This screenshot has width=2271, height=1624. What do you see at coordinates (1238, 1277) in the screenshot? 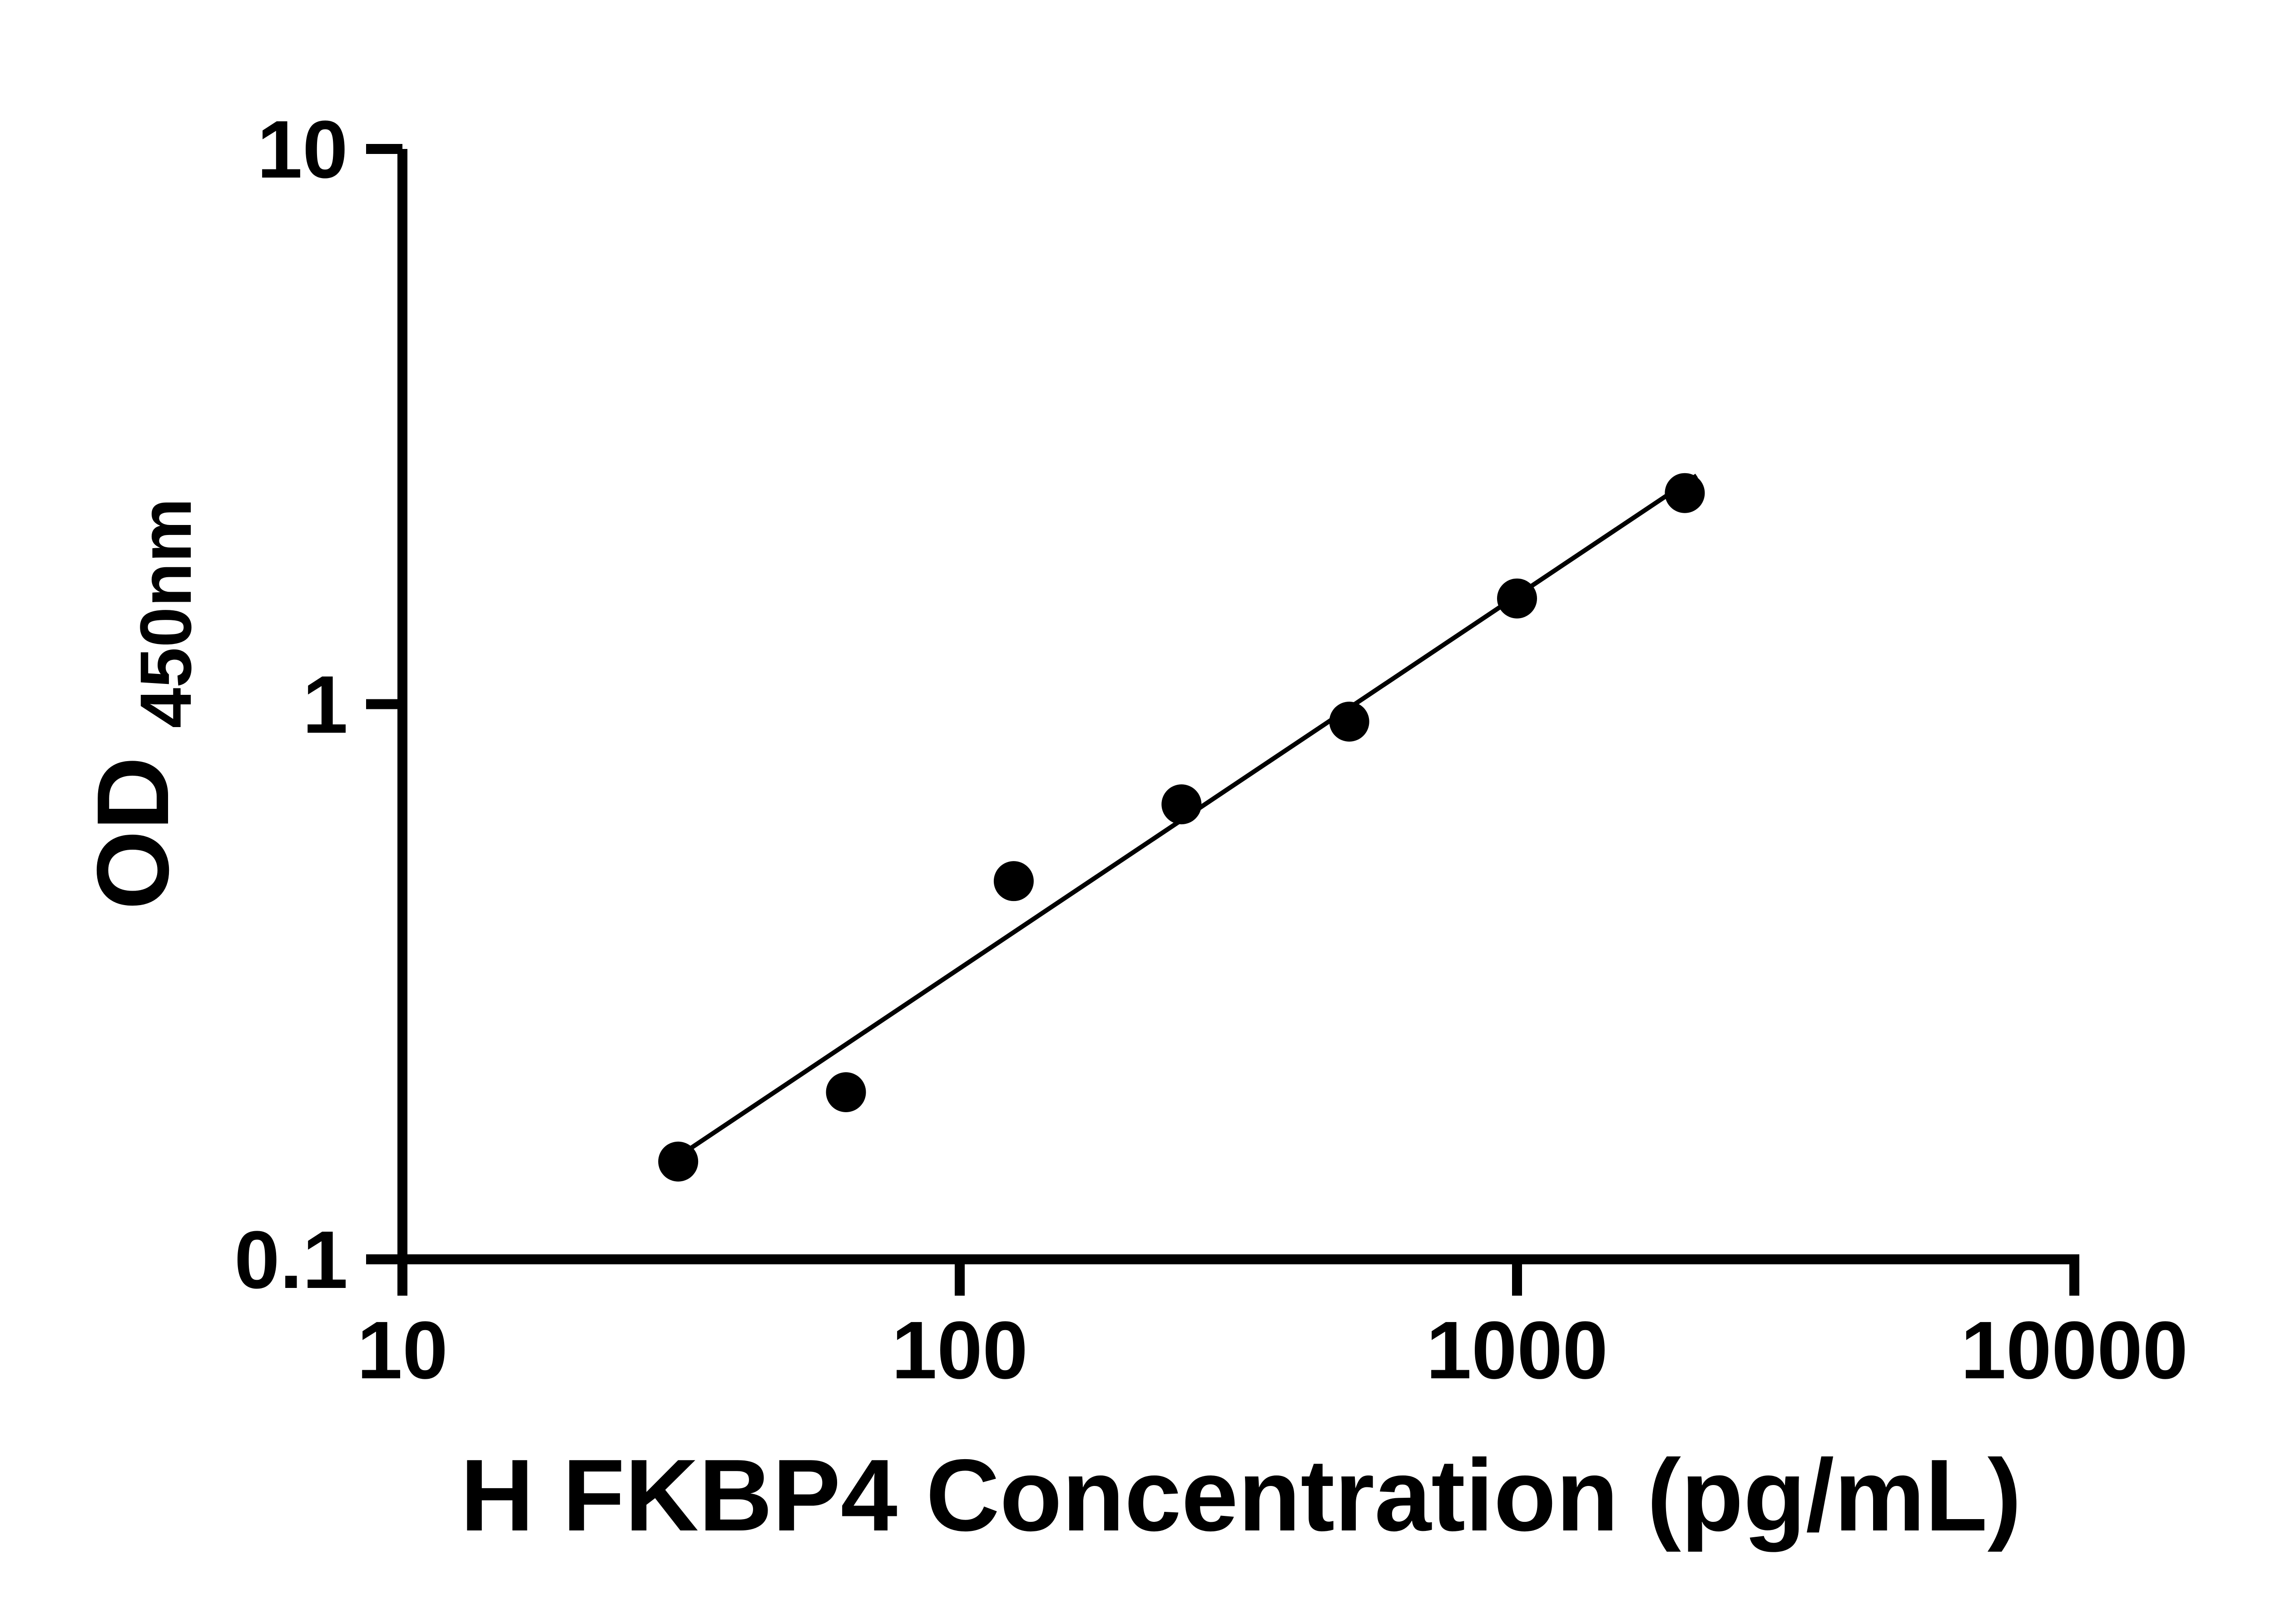
I see `x-axis-ticks` at bounding box center [1238, 1277].